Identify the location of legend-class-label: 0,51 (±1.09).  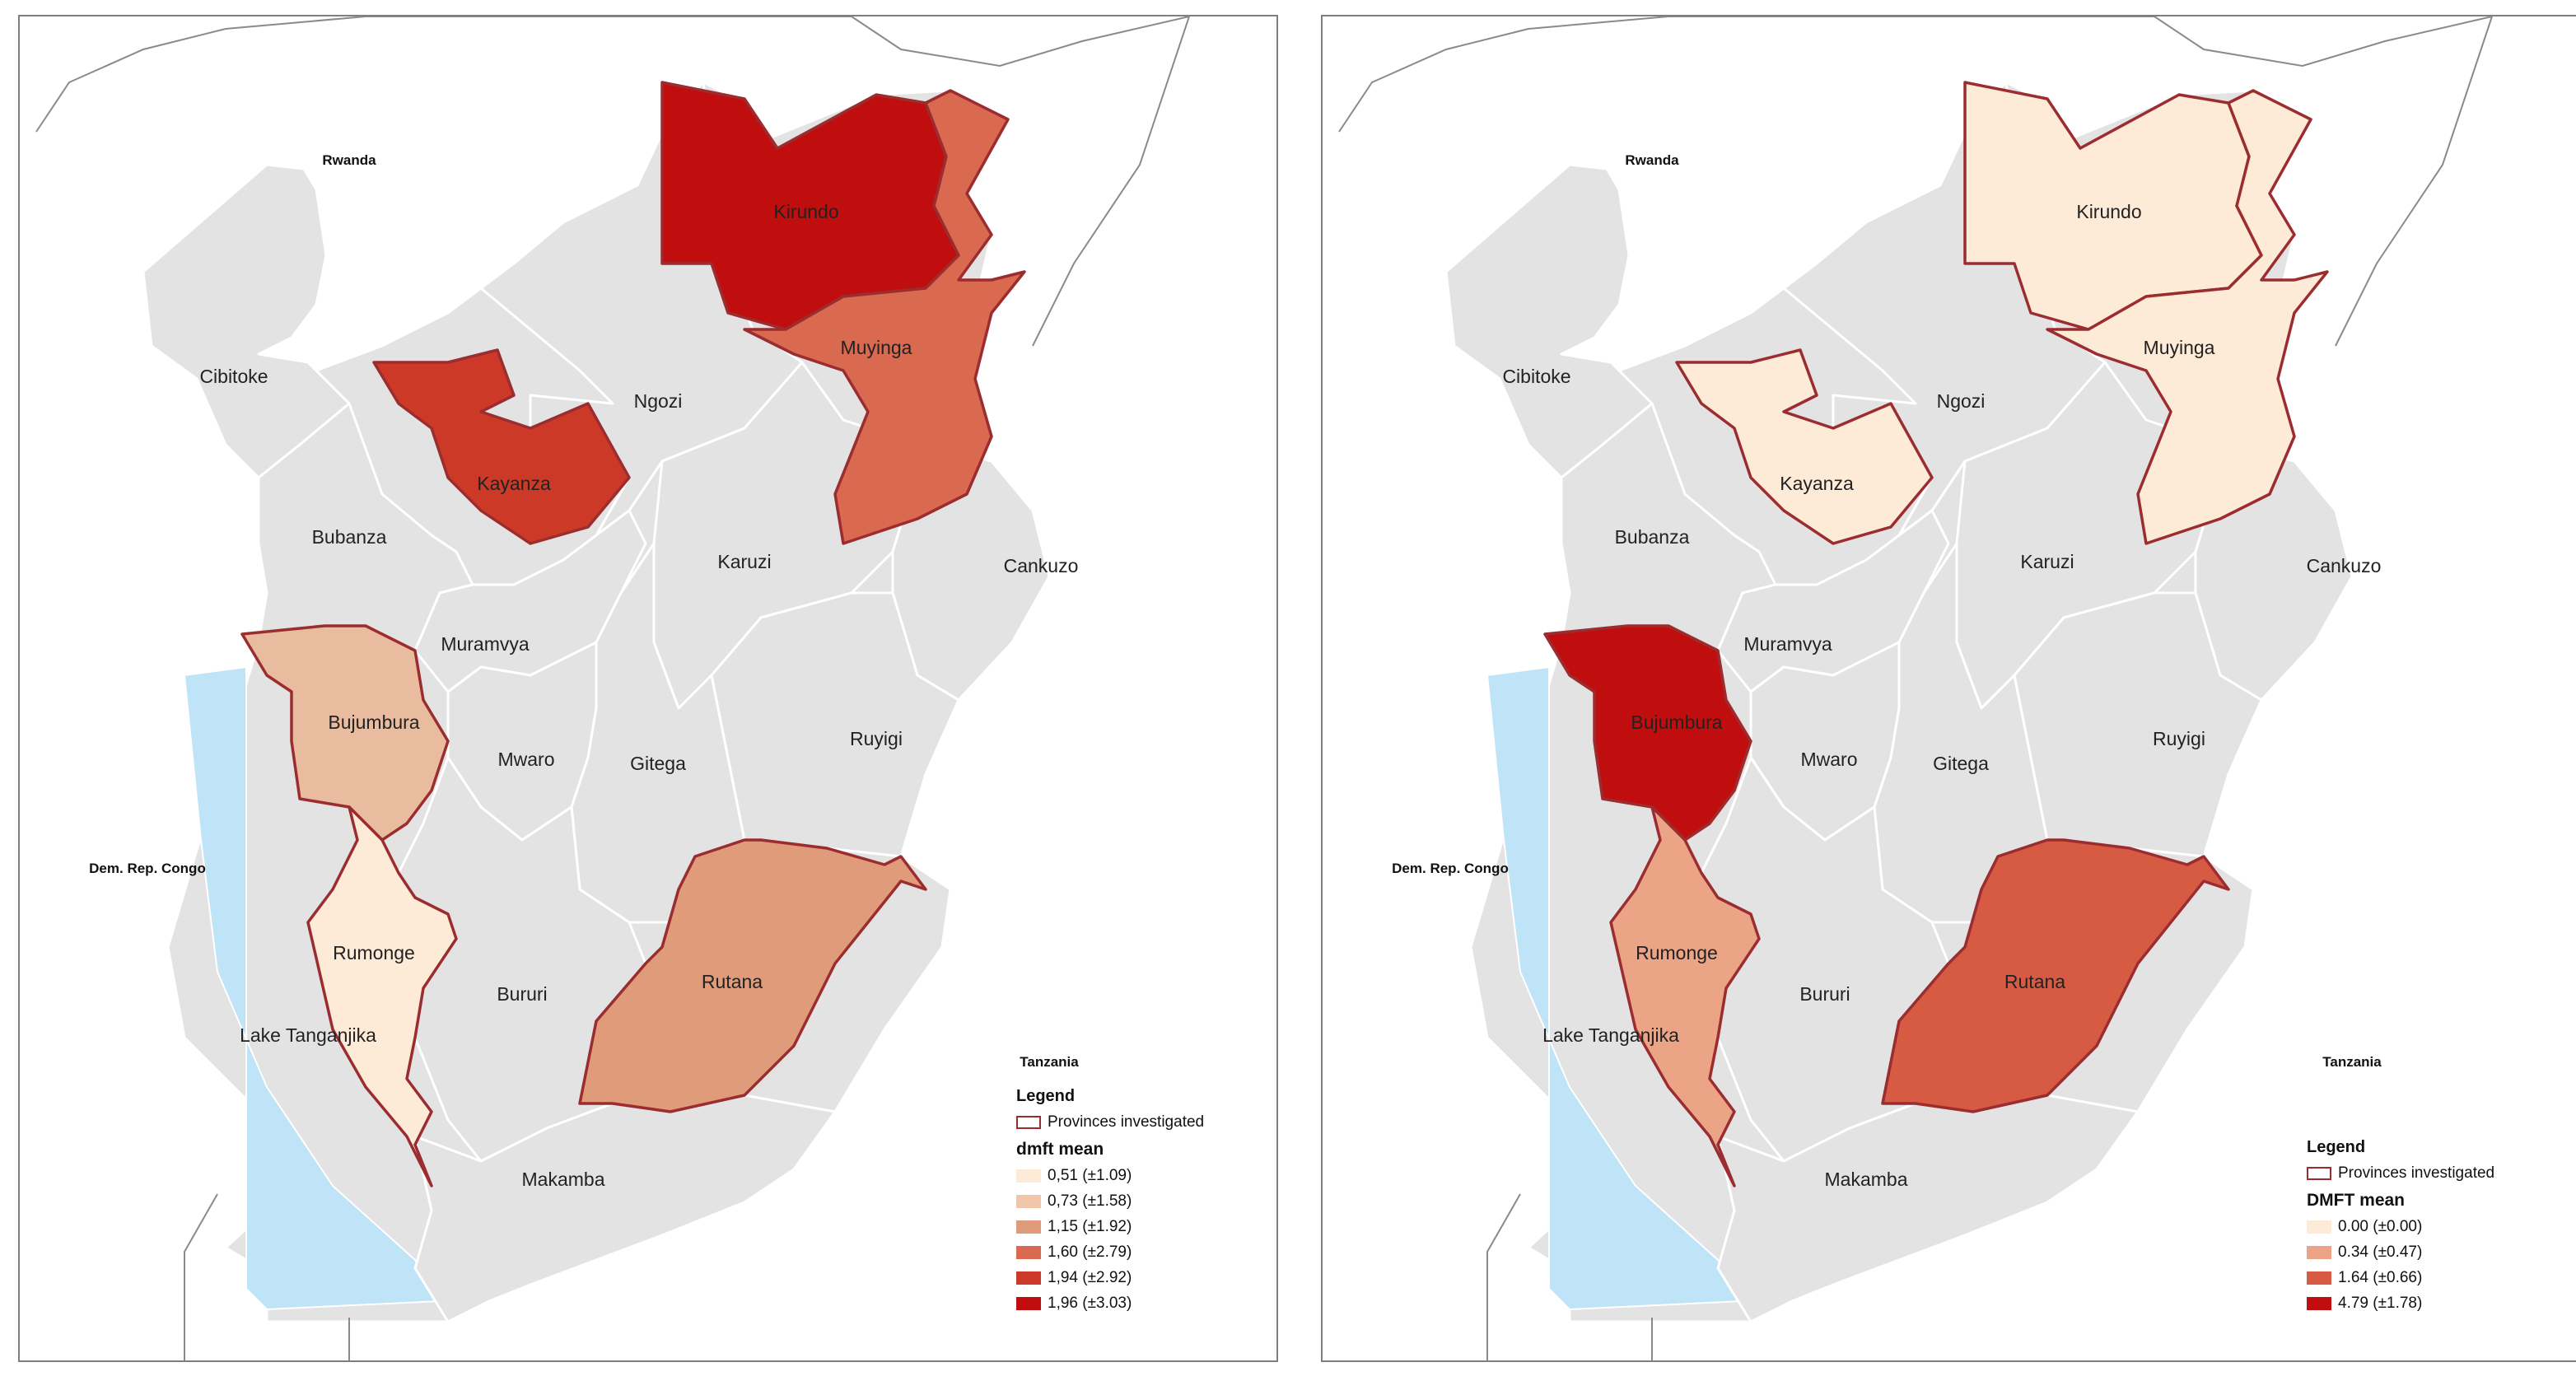
(1090, 1175).